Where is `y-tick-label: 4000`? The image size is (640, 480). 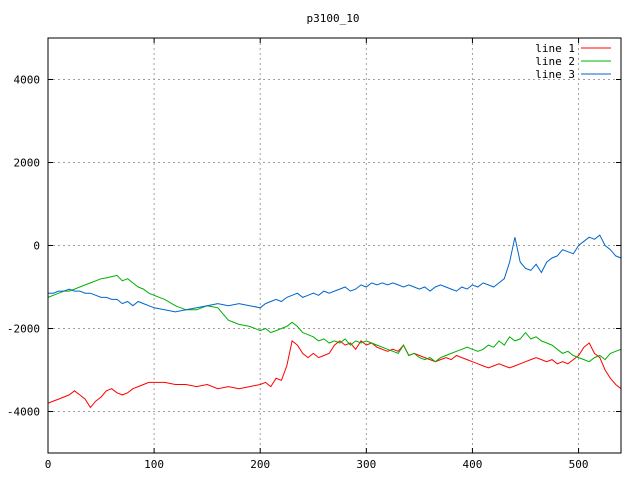 y-tick-label: 4000 is located at coordinates (27, 80).